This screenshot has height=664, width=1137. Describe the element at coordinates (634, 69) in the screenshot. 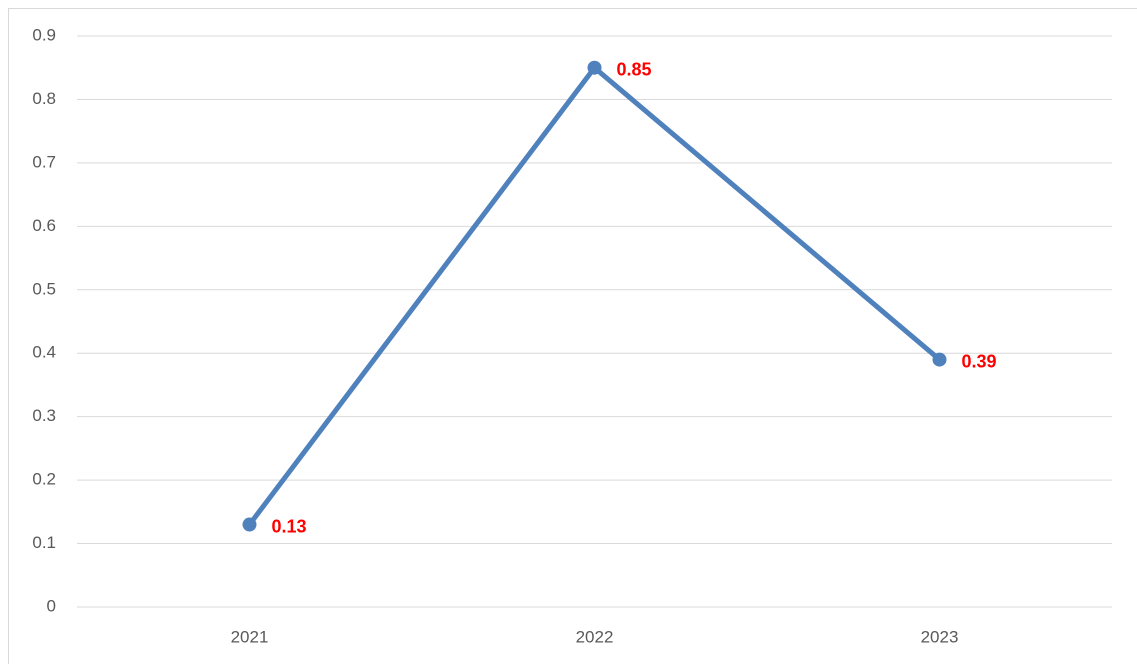

I see `data-label: 0.85` at that location.